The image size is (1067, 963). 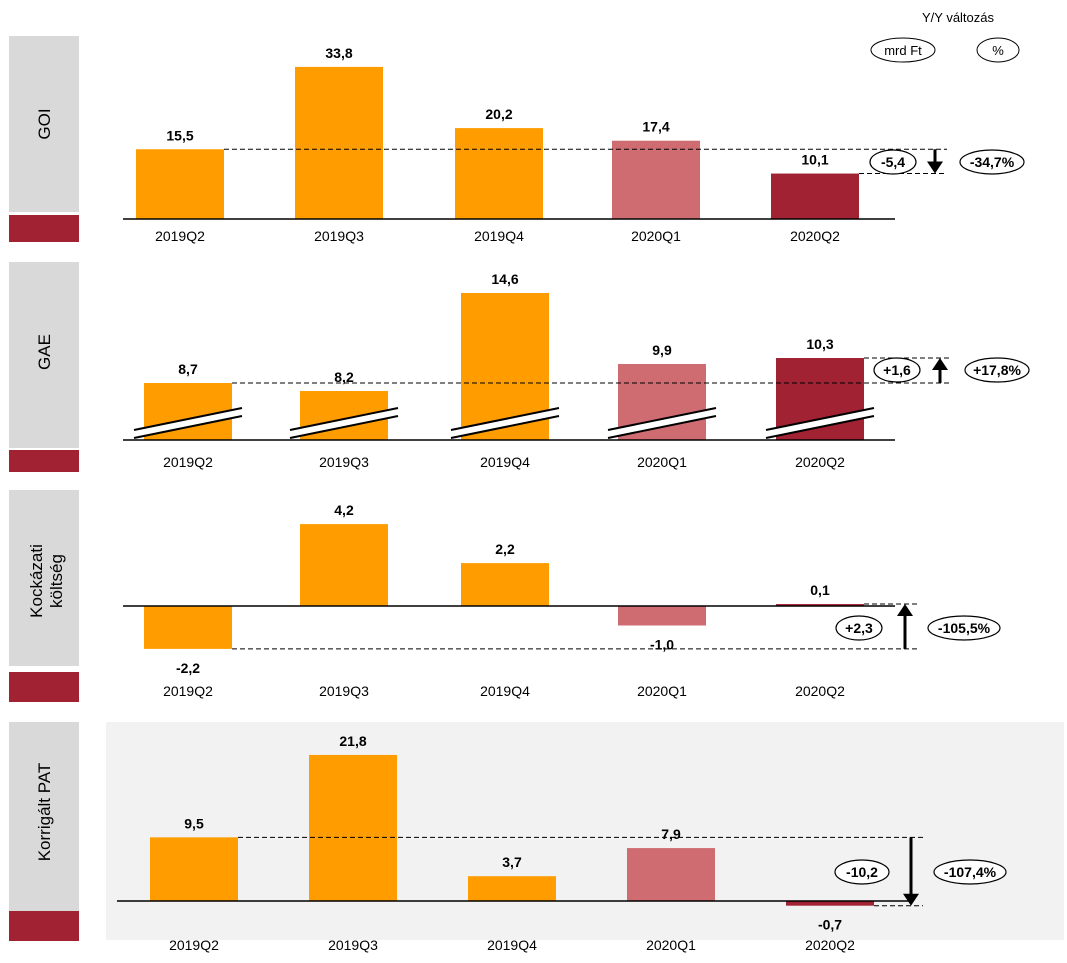 I want to click on value-label: 10,3, so click(x=819, y=344).